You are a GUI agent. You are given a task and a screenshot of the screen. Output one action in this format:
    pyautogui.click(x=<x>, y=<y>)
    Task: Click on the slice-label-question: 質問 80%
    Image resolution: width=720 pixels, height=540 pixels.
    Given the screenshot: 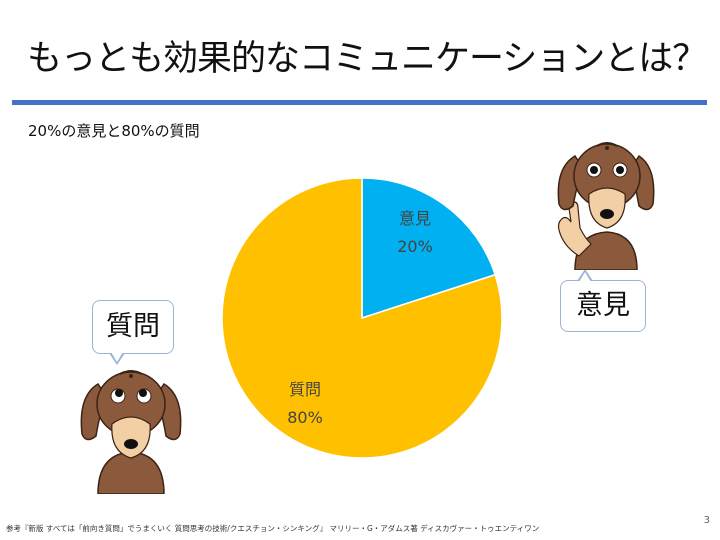 What is the action you would take?
    pyautogui.click(x=305, y=404)
    